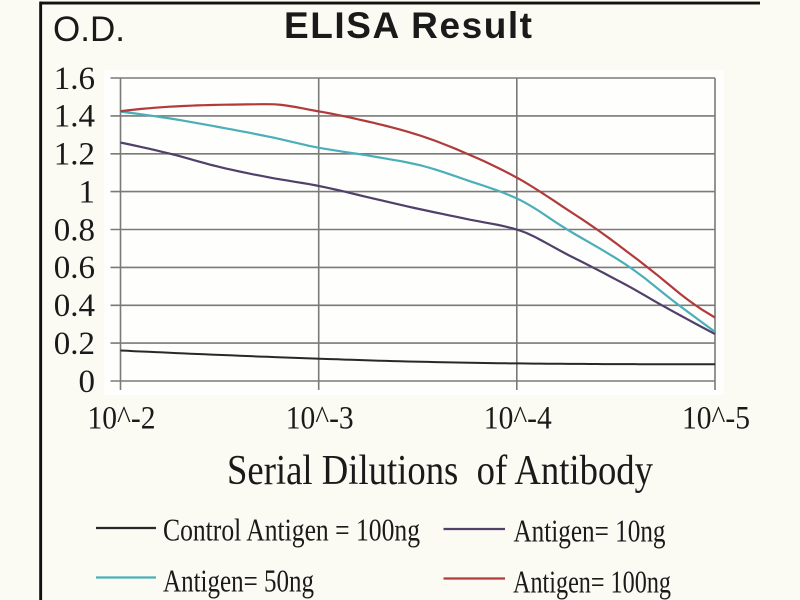  I want to click on svg-text: 1, so click(87, 192).